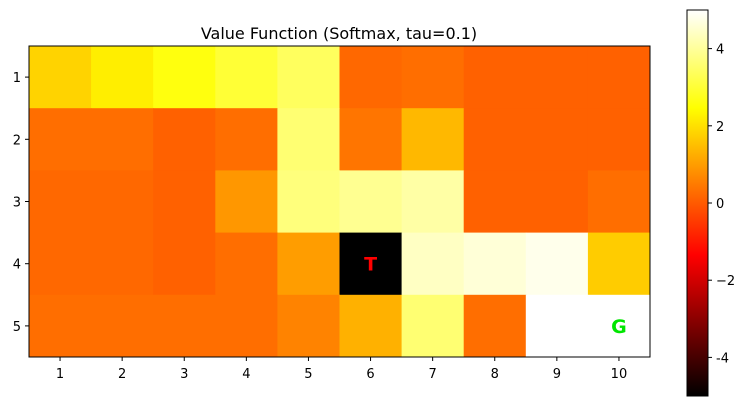  Describe the element at coordinates (697, 203) in the screenshot. I see `colorbar` at that location.